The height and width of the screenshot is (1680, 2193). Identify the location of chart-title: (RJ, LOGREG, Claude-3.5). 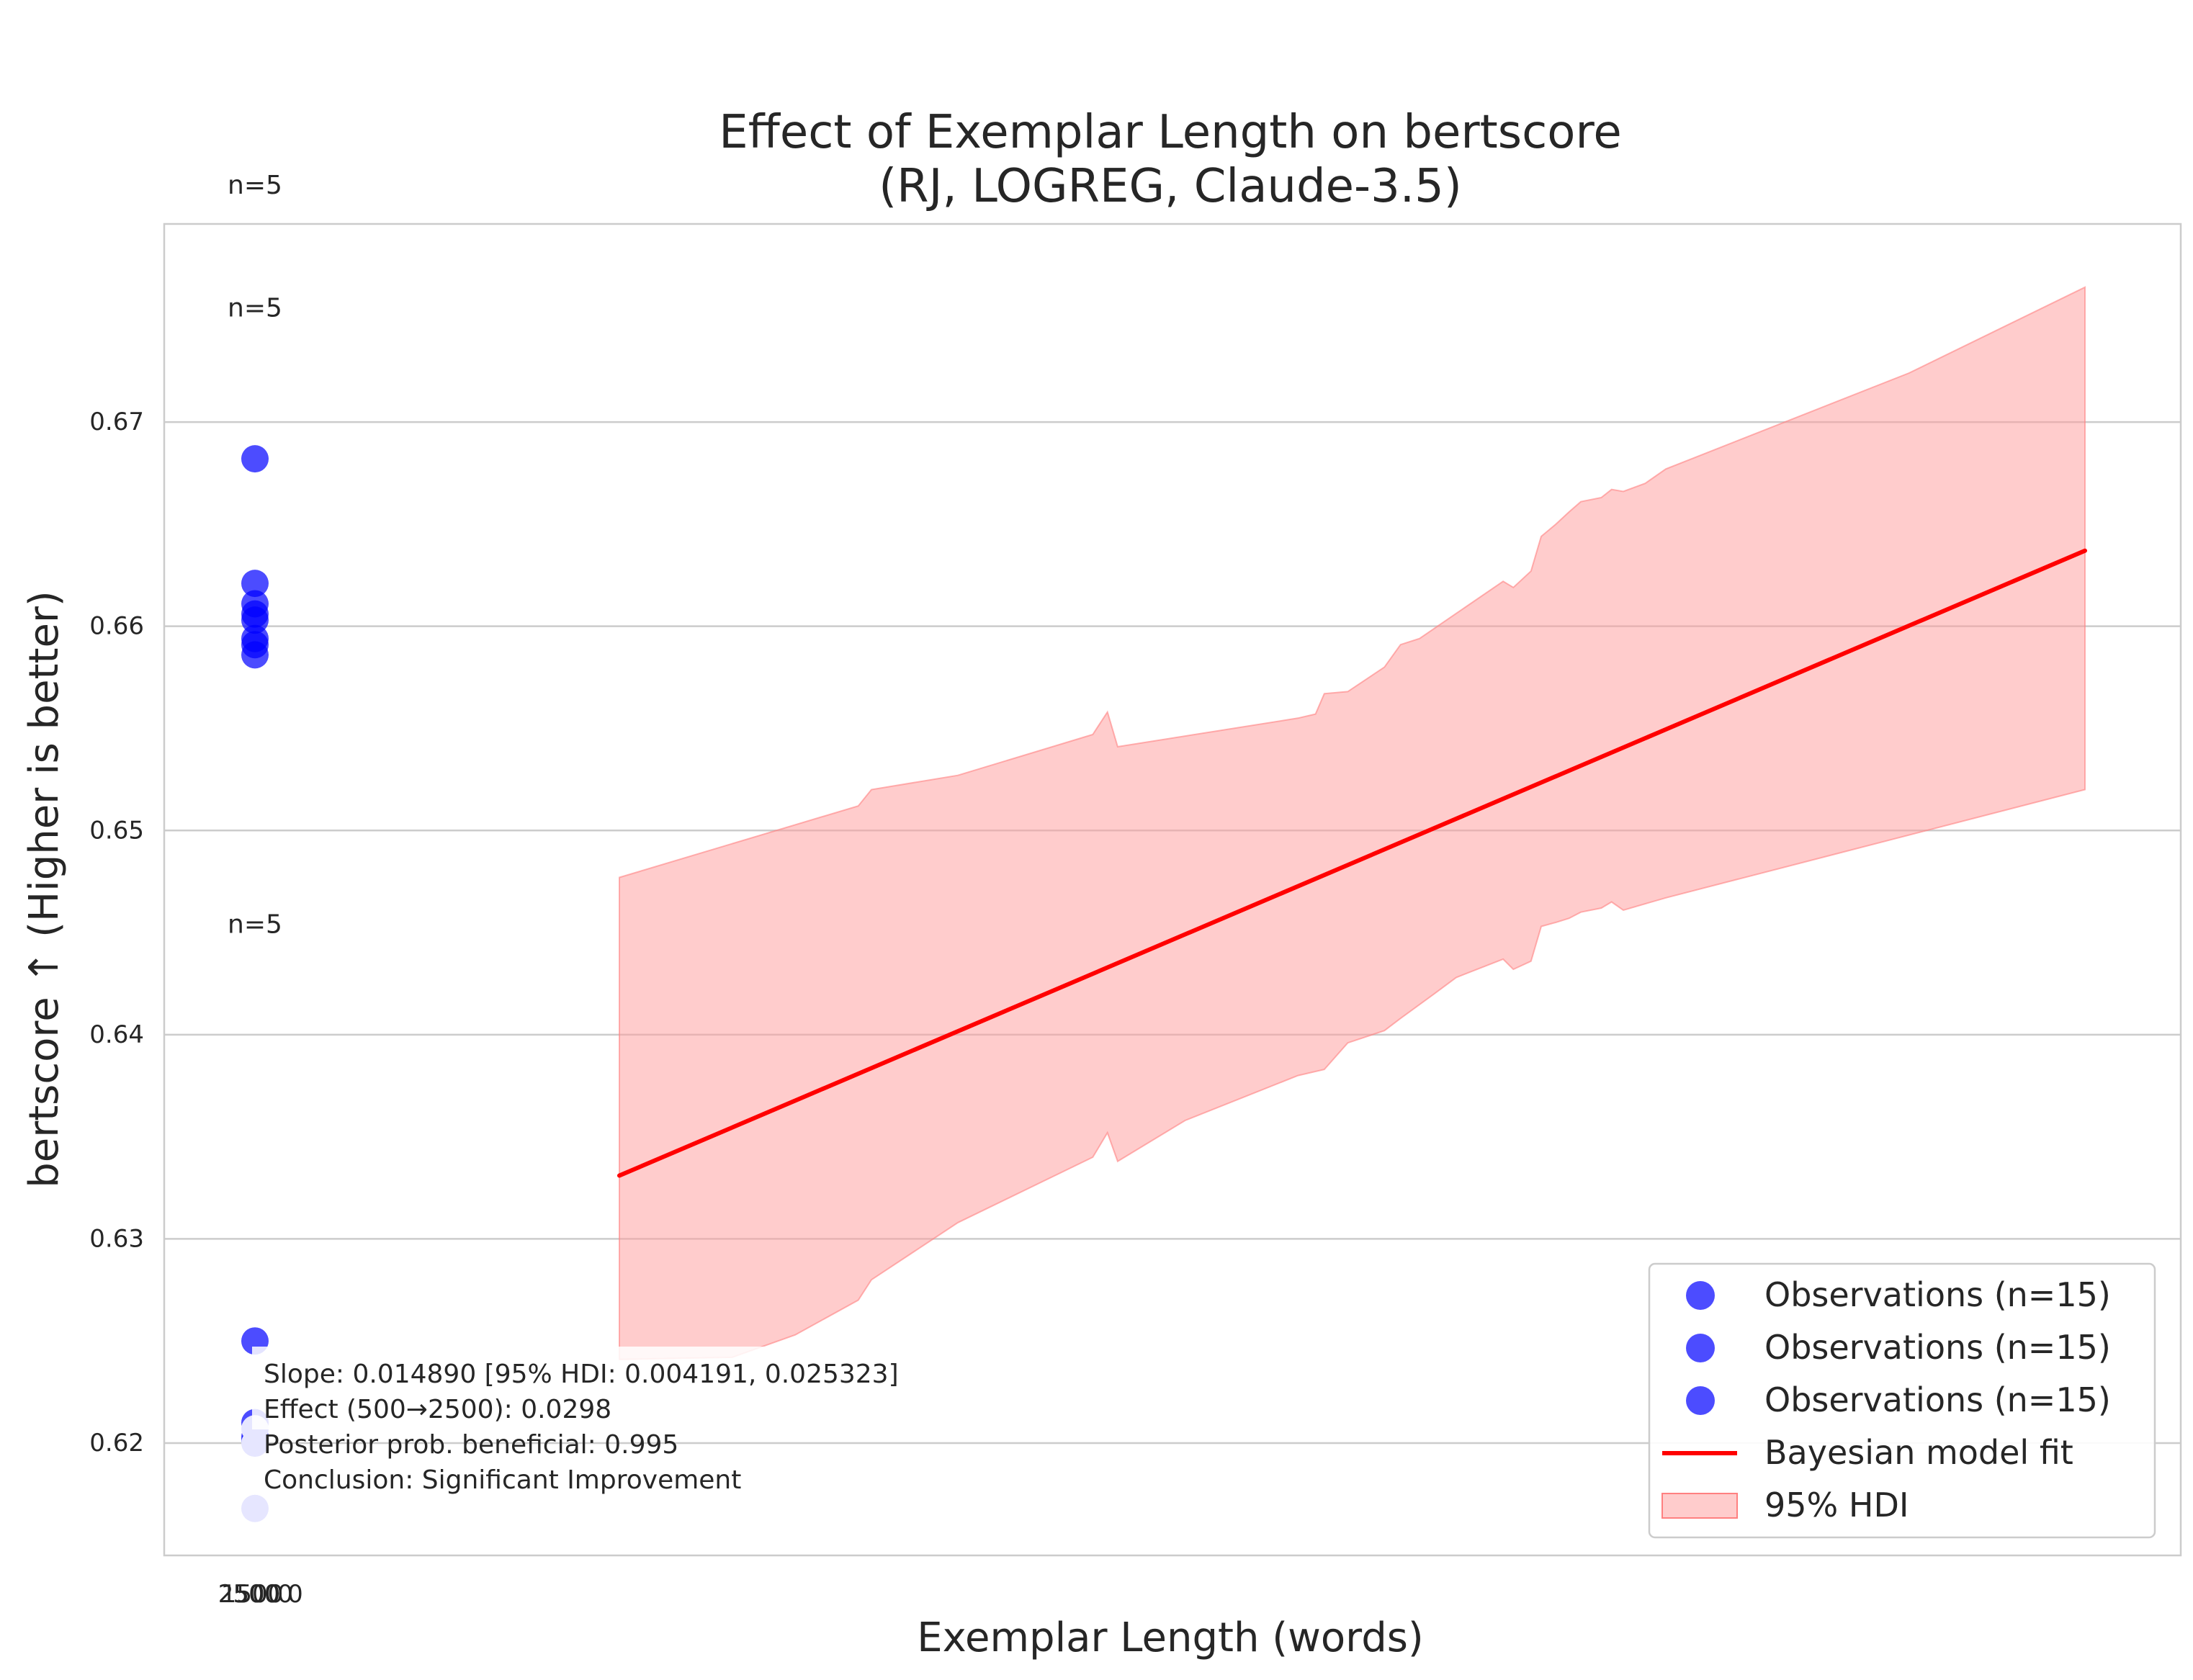
(1170, 186).